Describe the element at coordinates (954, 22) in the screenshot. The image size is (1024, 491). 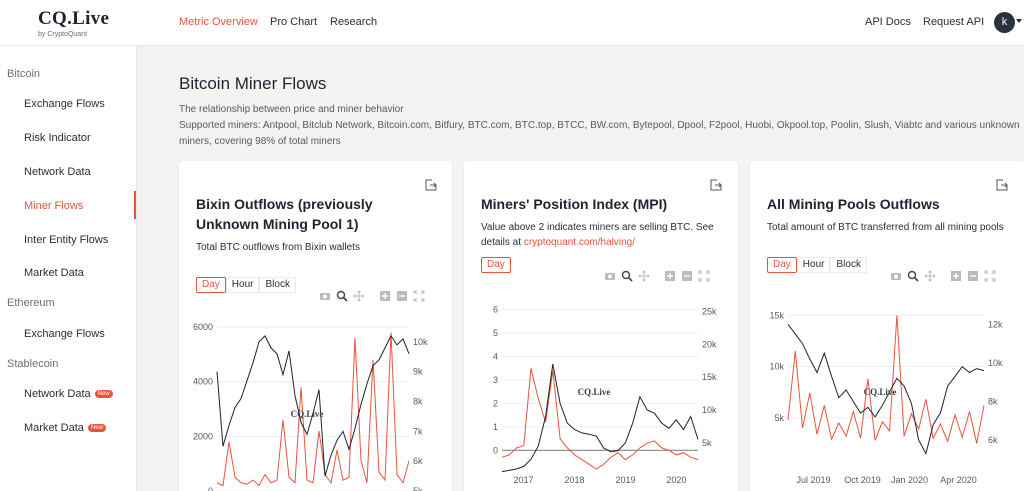
I see `nav-request-api: Request API` at that location.